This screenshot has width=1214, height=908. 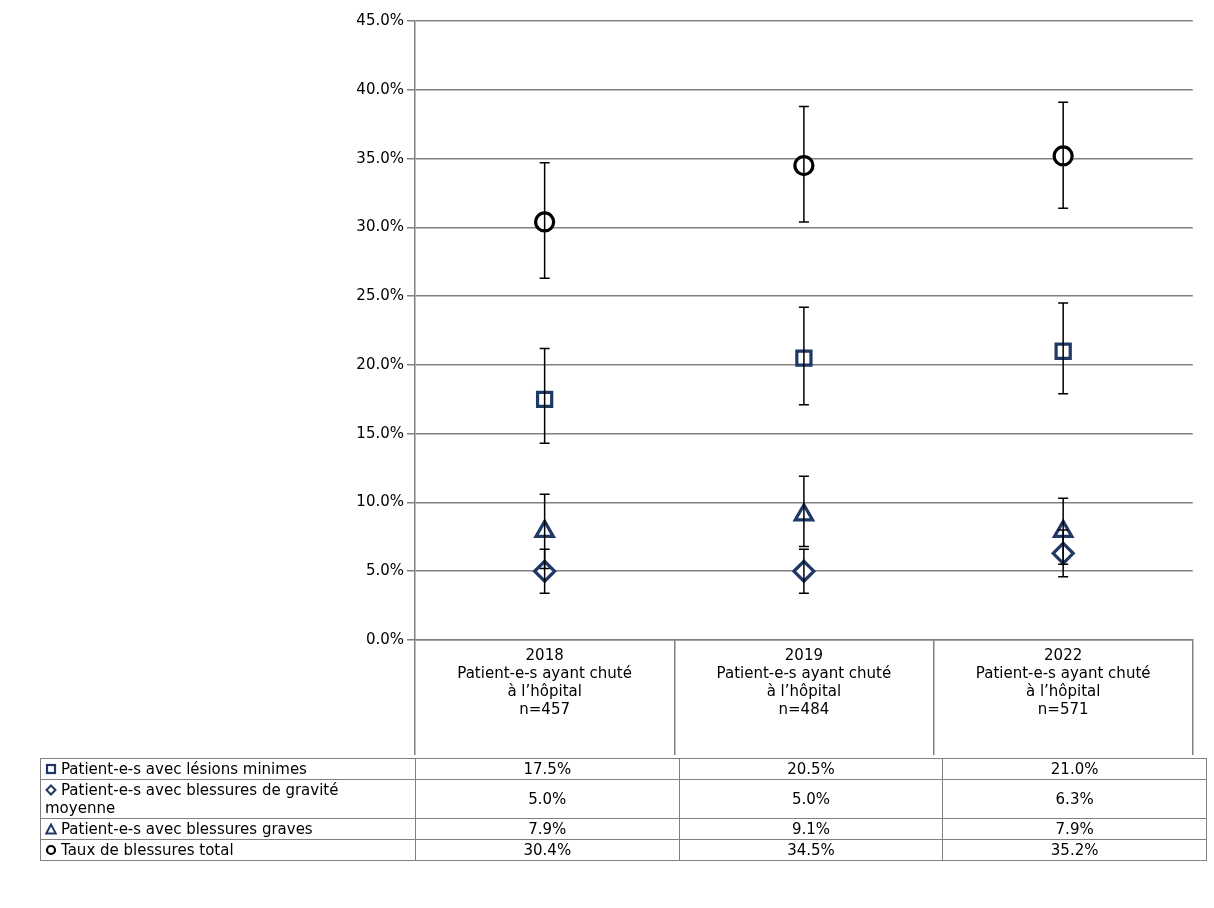 What do you see at coordinates (544, 681) in the screenshot?
I see `x-tick-label: 2018 Patient-e-s ayant chuté à l’hôpital n=457` at bounding box center [544, 681].